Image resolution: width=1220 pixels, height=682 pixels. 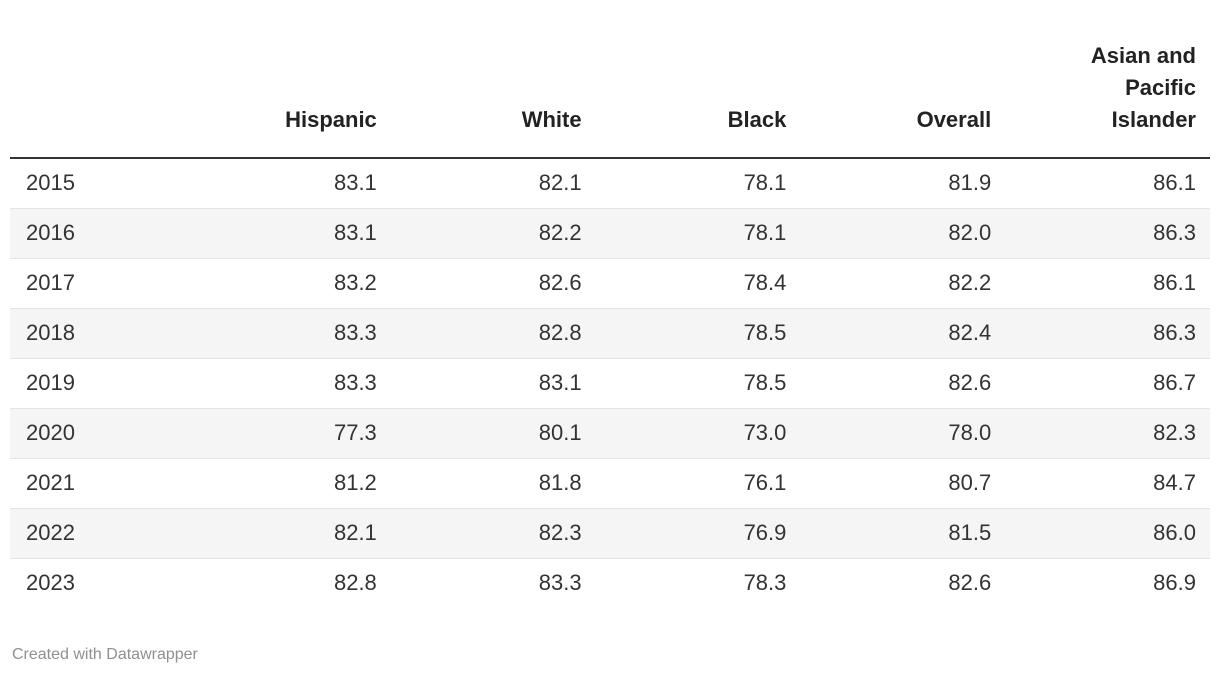 What do you see at coordinates (98, 432) in the screenshot?
I see `row-year: 2020` at bounding box center [98, 432].